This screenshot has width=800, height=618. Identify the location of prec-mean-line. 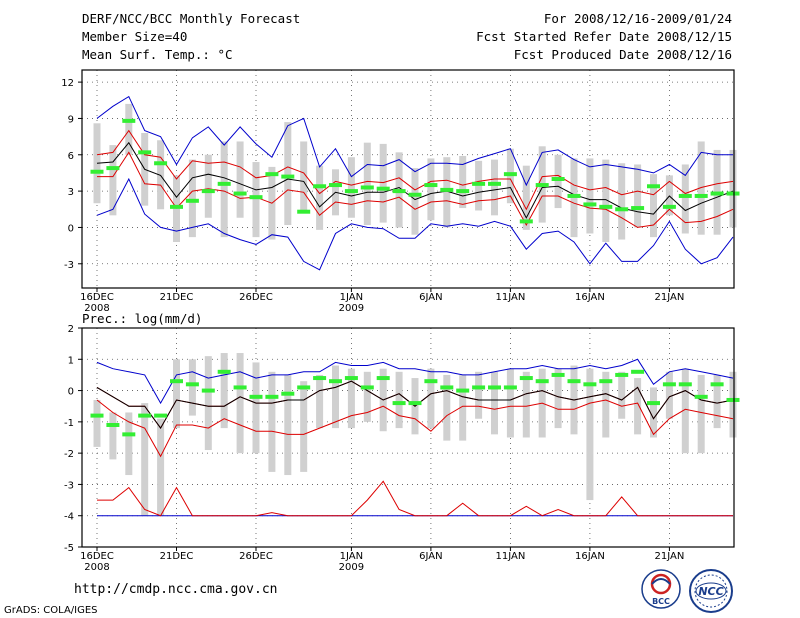
(415, 405).